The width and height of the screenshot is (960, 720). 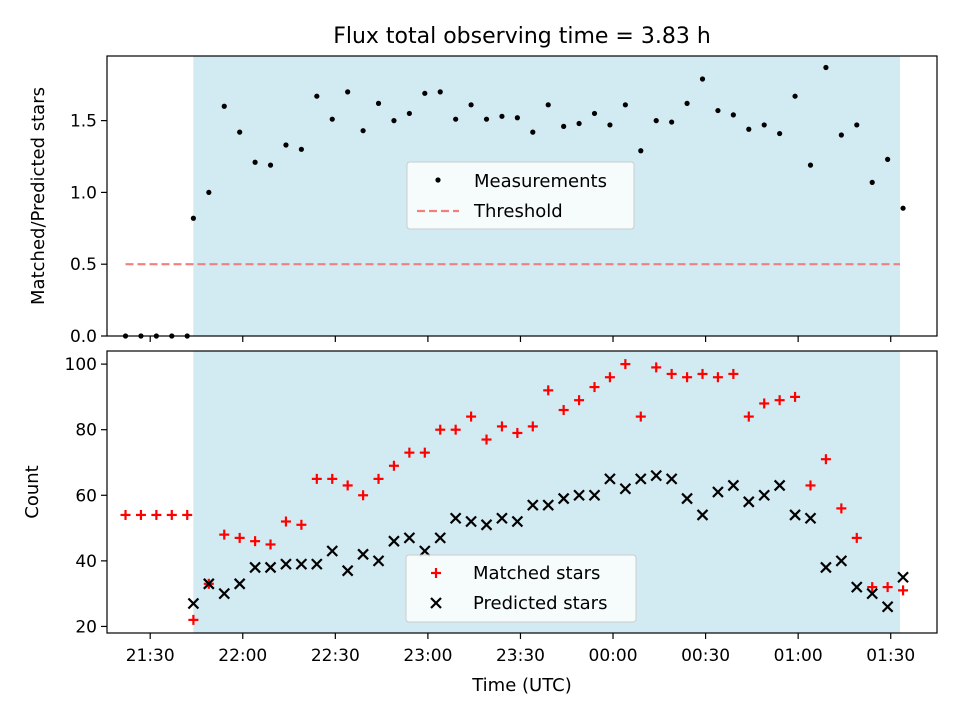 What do you see at coordinates (436, 603) in the screenshot?
I see `legend-predicted-marker` at bounding box center [436, 603].